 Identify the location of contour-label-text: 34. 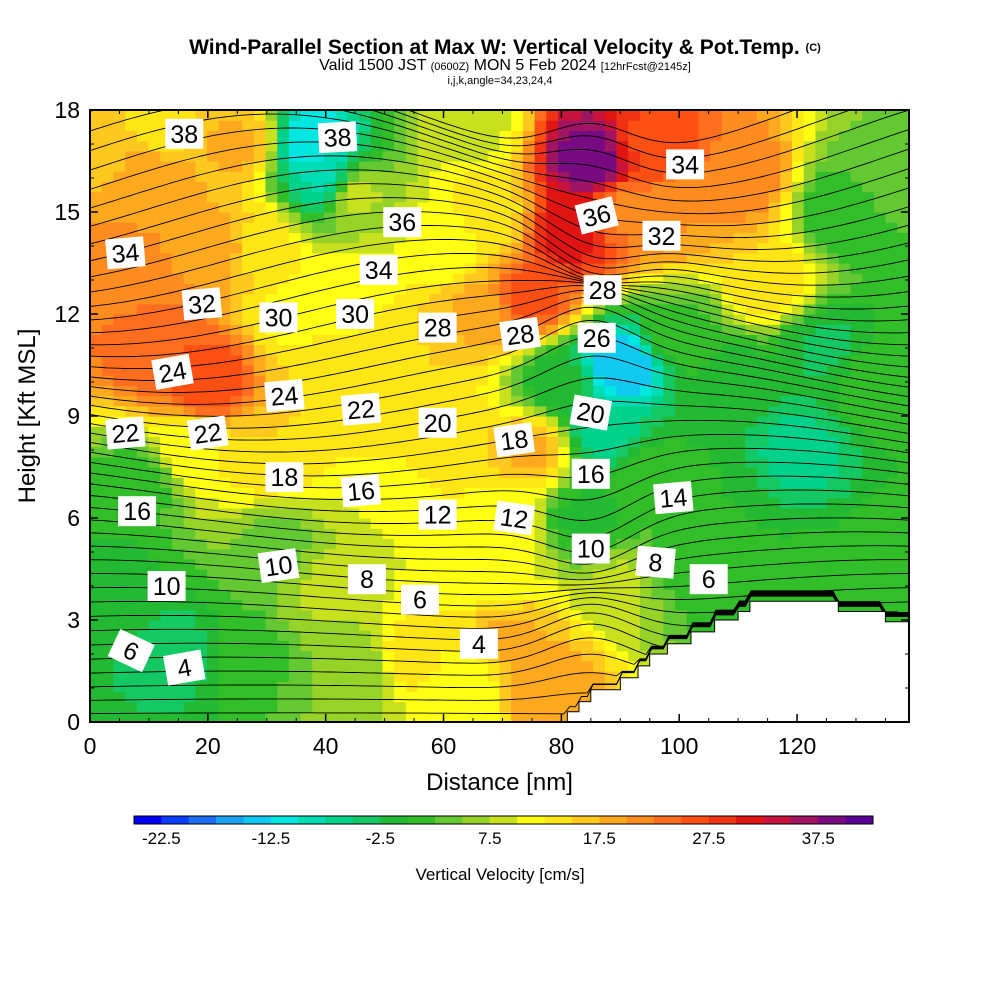
(125, 254).